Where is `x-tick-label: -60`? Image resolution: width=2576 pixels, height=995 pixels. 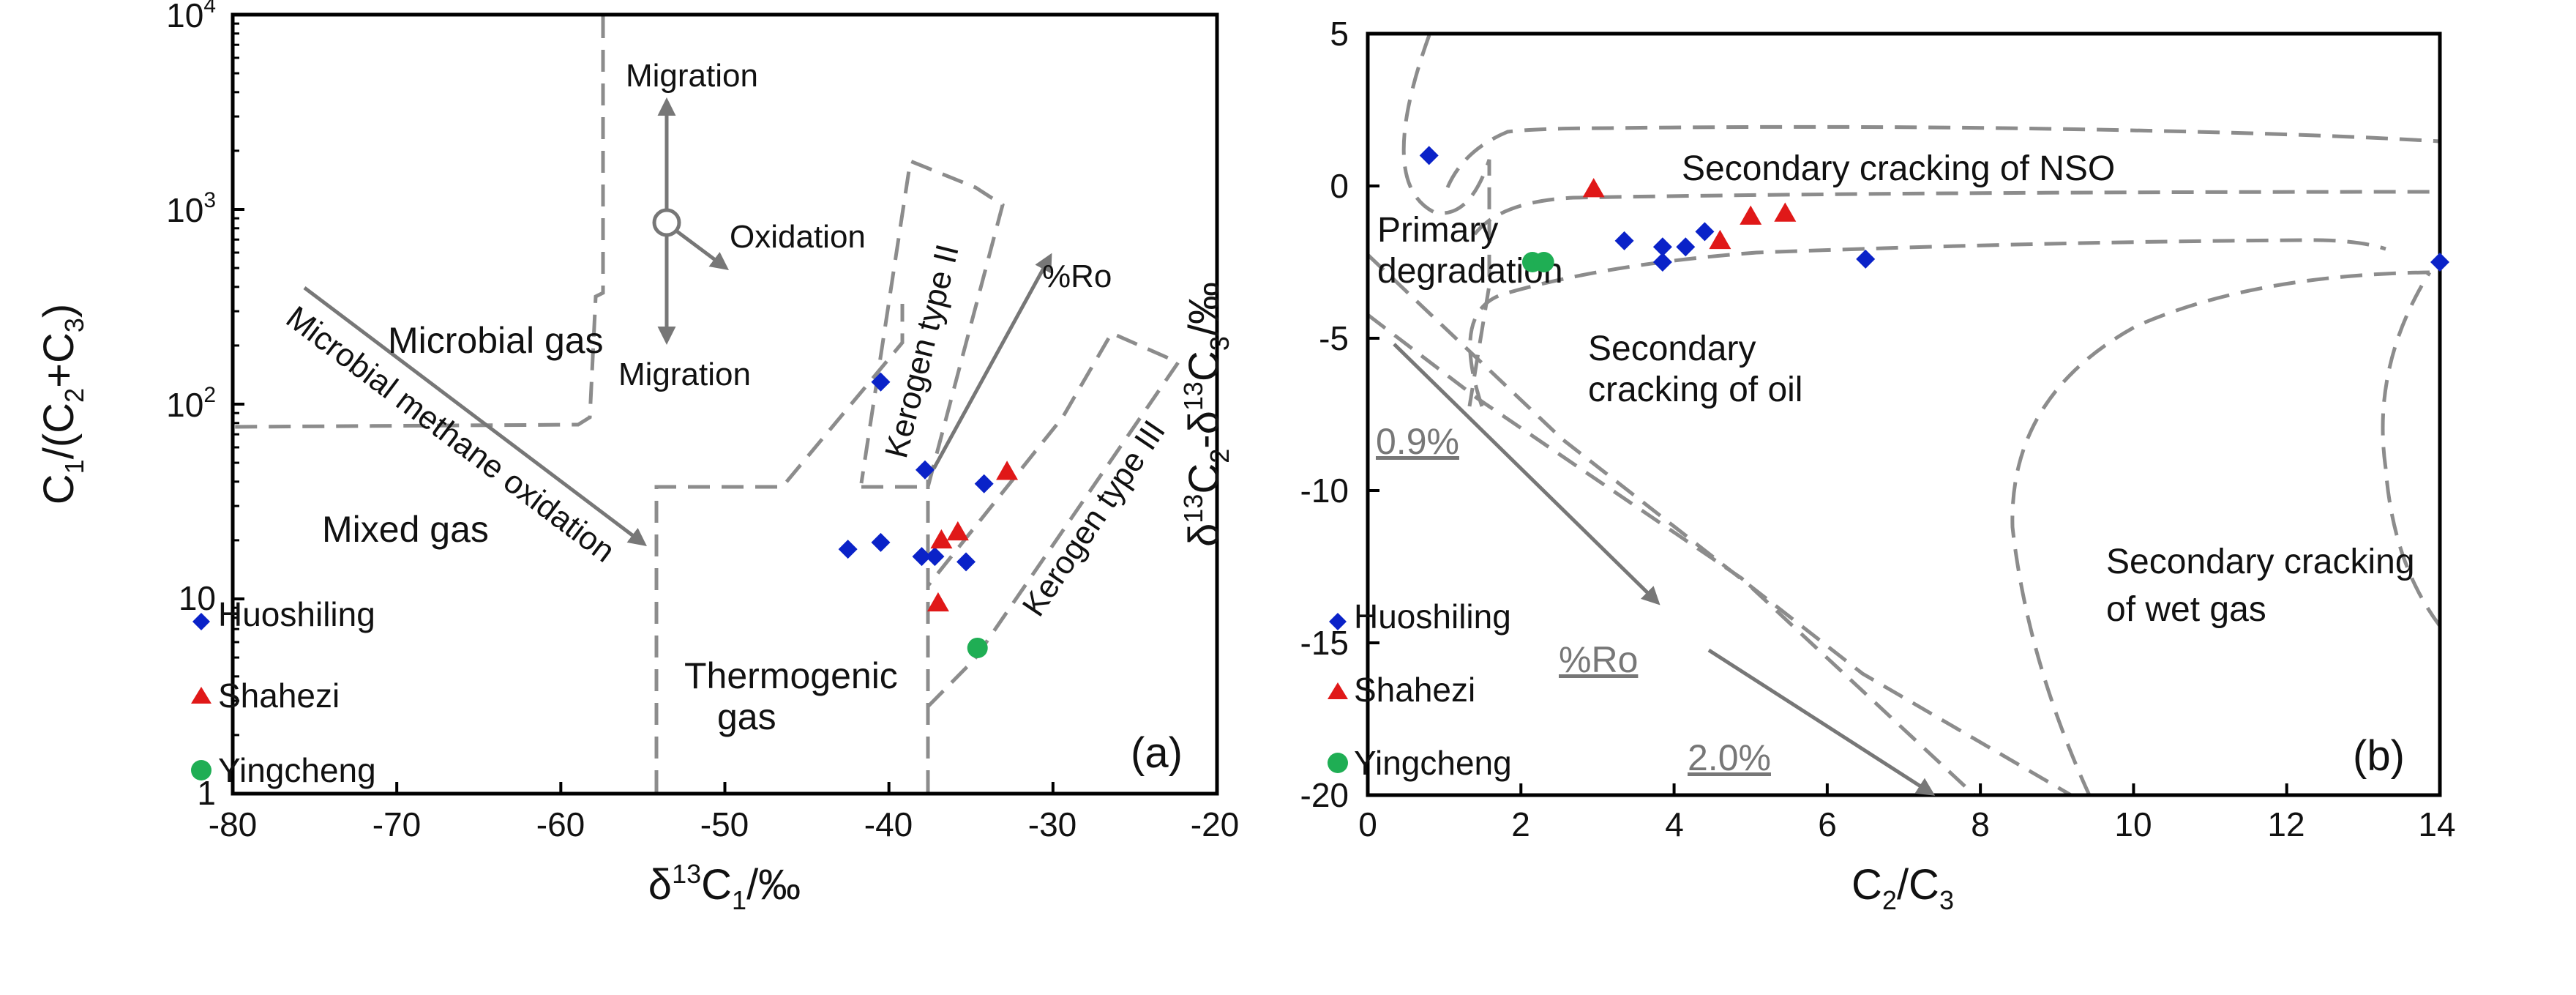
x-tick-label: -60 is located at coordinates (560, 824).